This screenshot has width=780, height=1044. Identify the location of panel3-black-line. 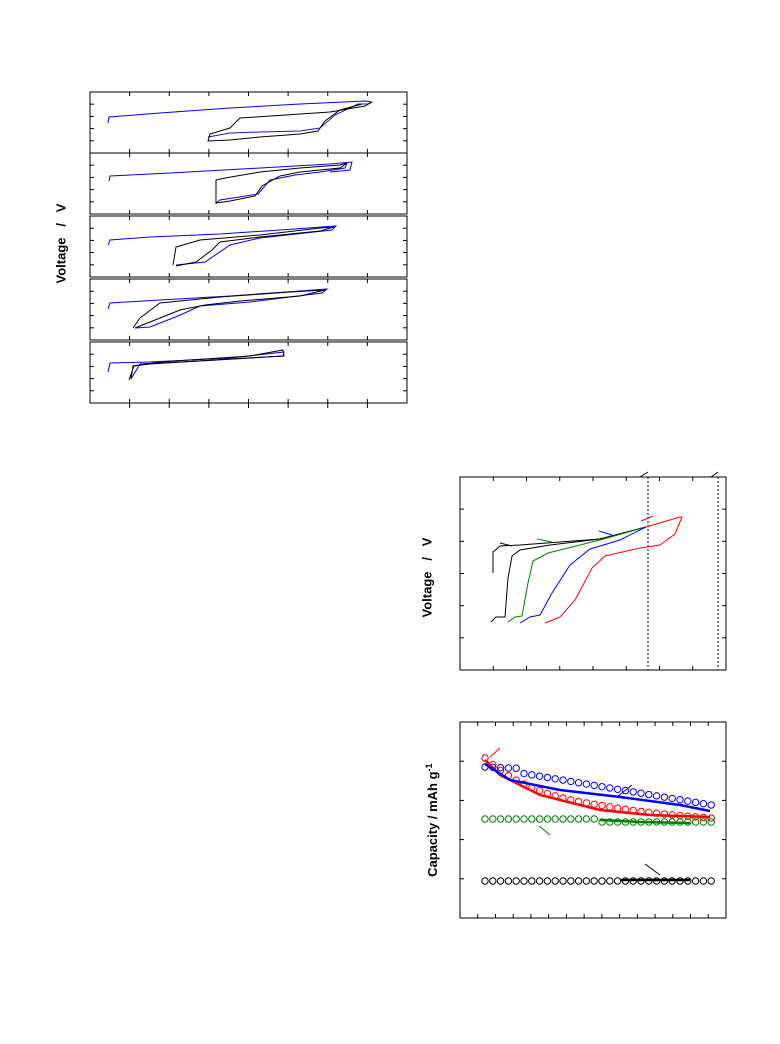
(253, 246).